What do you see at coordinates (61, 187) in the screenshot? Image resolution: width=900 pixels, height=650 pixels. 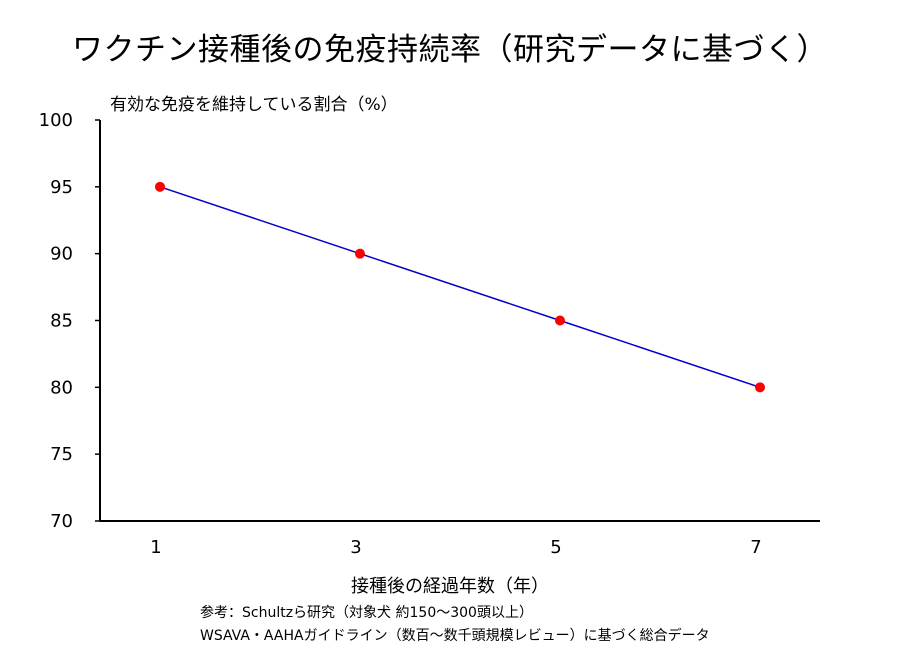 I see `y-tick-label: 95` at bounding box center [61, 187].